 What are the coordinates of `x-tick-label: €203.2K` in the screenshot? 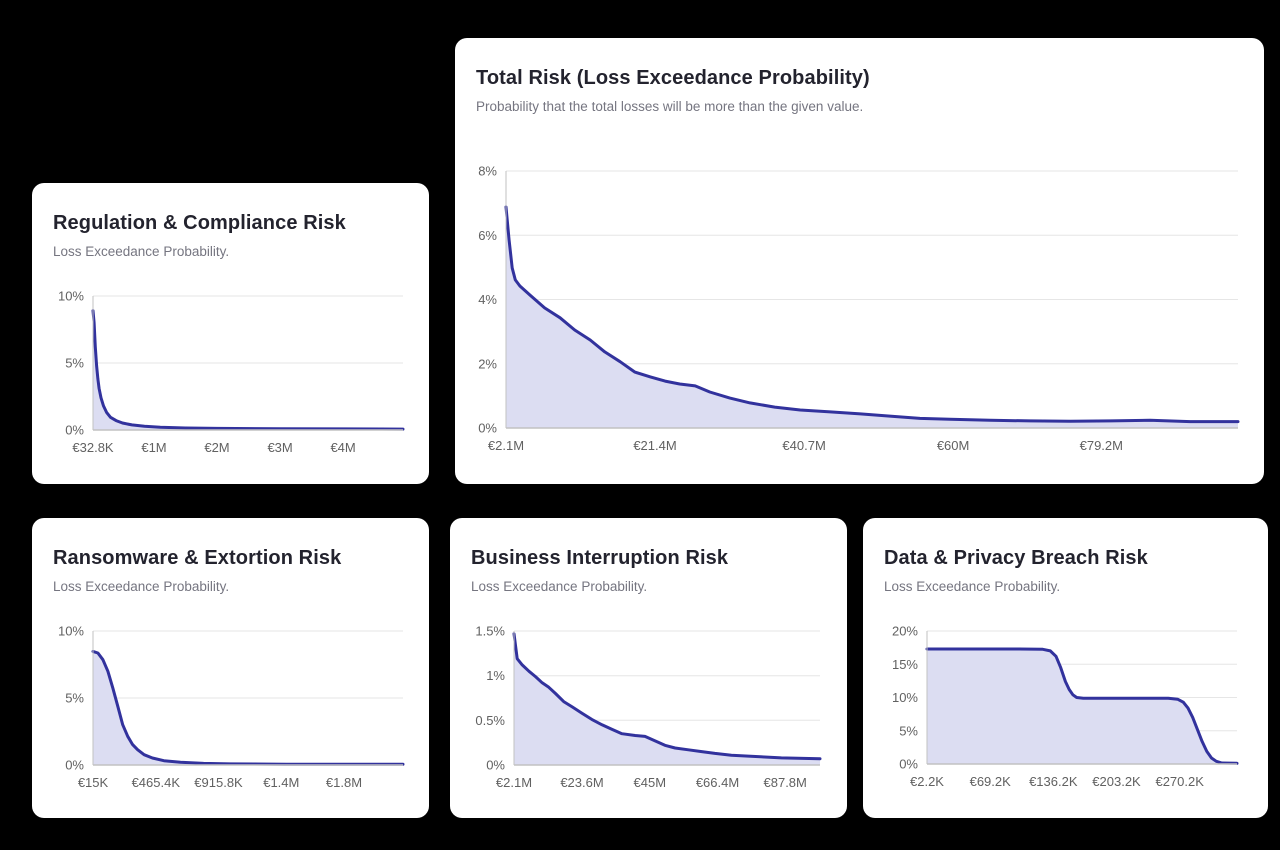 It's located at (1116, 781).